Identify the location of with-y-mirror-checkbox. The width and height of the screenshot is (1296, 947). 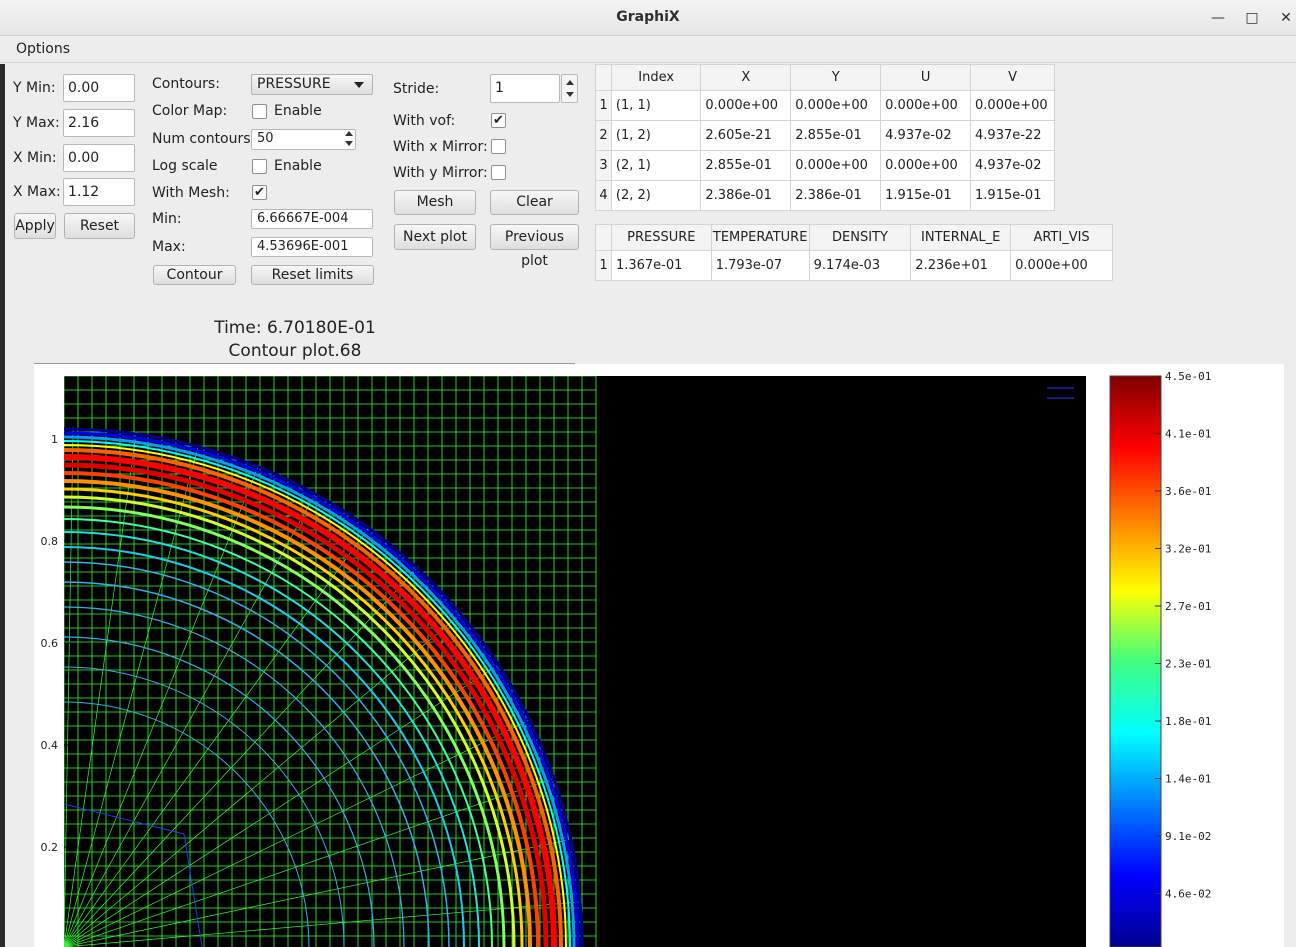
(498, 172).